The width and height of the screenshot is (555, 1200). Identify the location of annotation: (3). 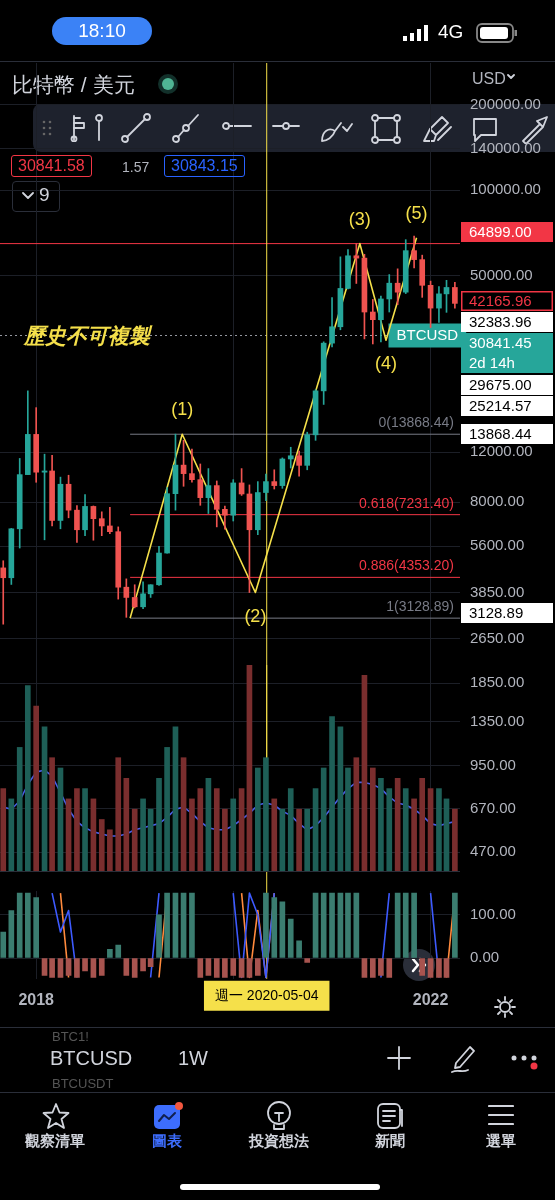
(359, 218).